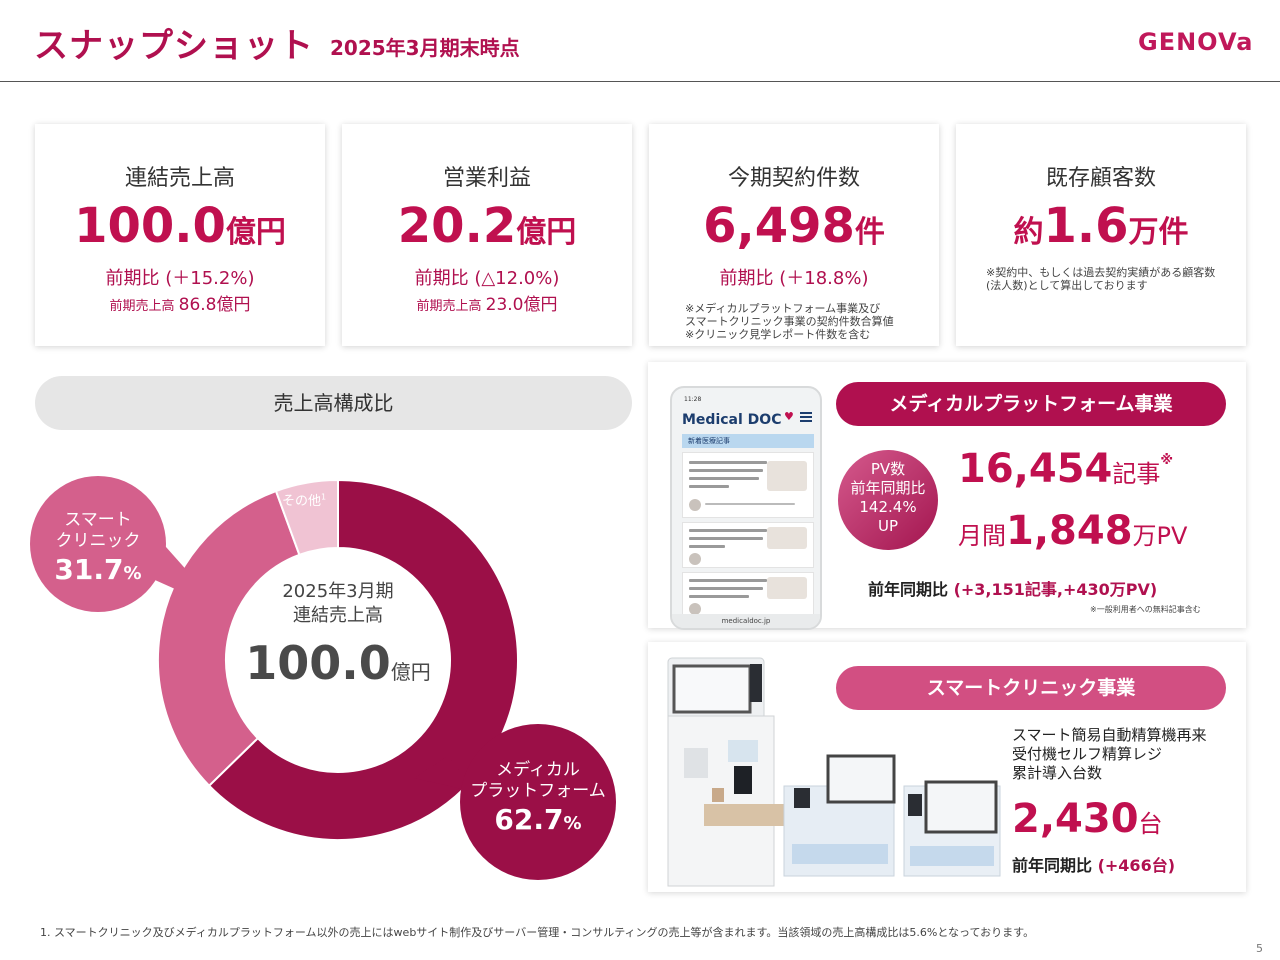 This screenshot has height=960, width=1280. What do you see at coordinates (1145, 609) in the screenshot?
I see `medical-note: ※一般利用者への無料記事含む` at bounding box center [1145, 609].